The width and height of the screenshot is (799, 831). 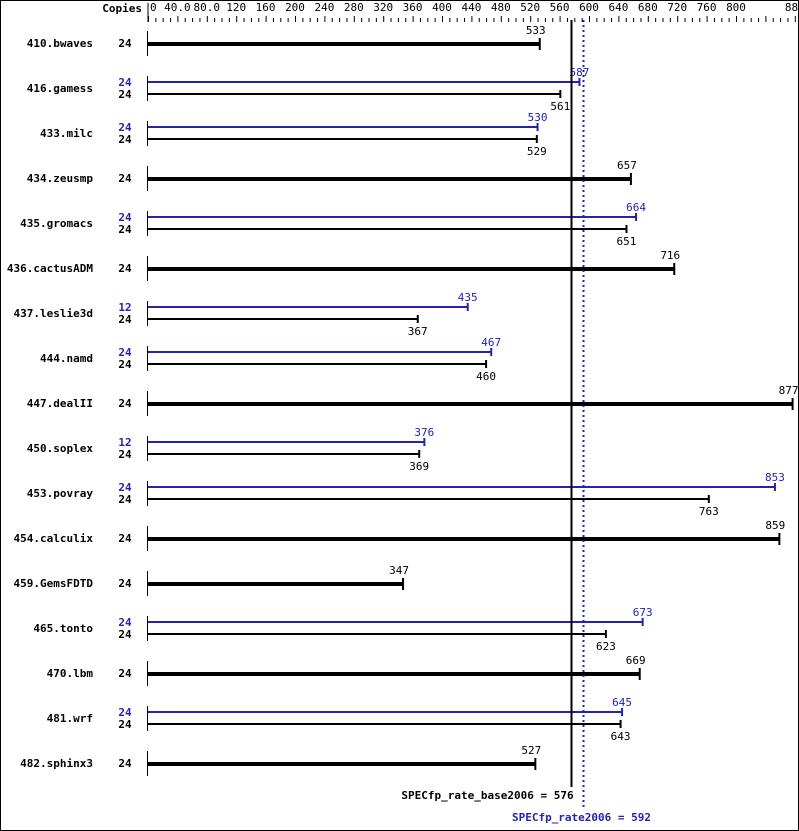 What do you see at coordinates (442, 7) in the screenshot?
I see `x-tick-label: 400` at bounding box center [442, 7].